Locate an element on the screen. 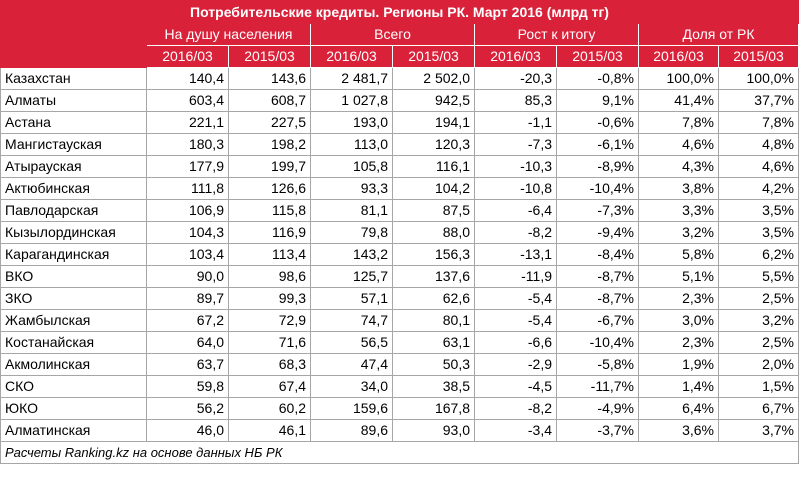  value-cell: 159,6 is located at coordinates (351, 408).